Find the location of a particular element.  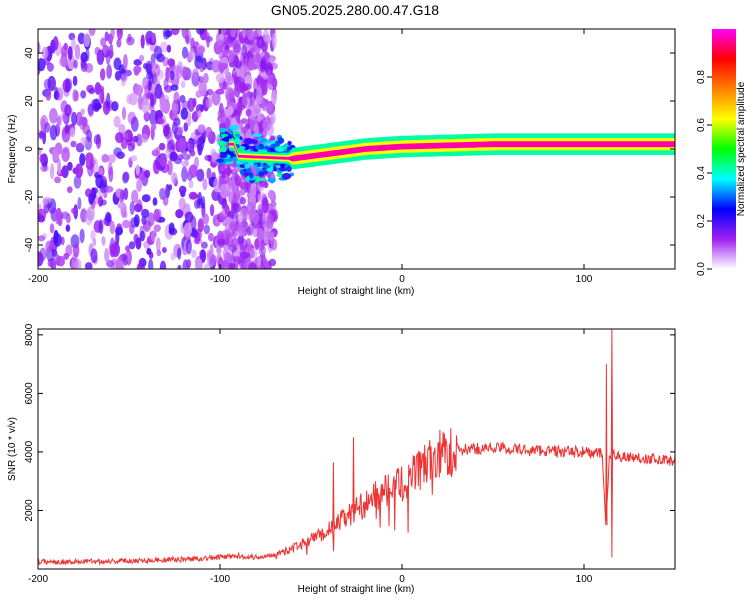

colorbar is located at coordinates (724, 149).